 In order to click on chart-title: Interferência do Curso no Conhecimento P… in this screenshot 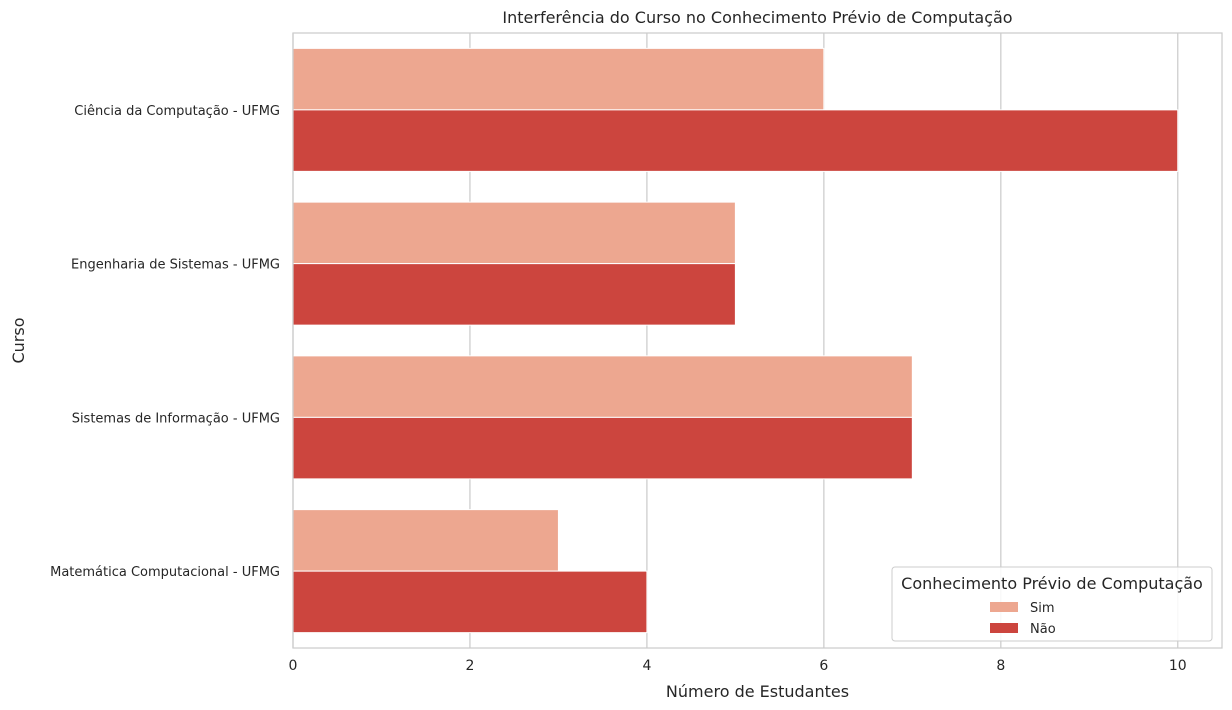, I will do `click(757, 17)`.